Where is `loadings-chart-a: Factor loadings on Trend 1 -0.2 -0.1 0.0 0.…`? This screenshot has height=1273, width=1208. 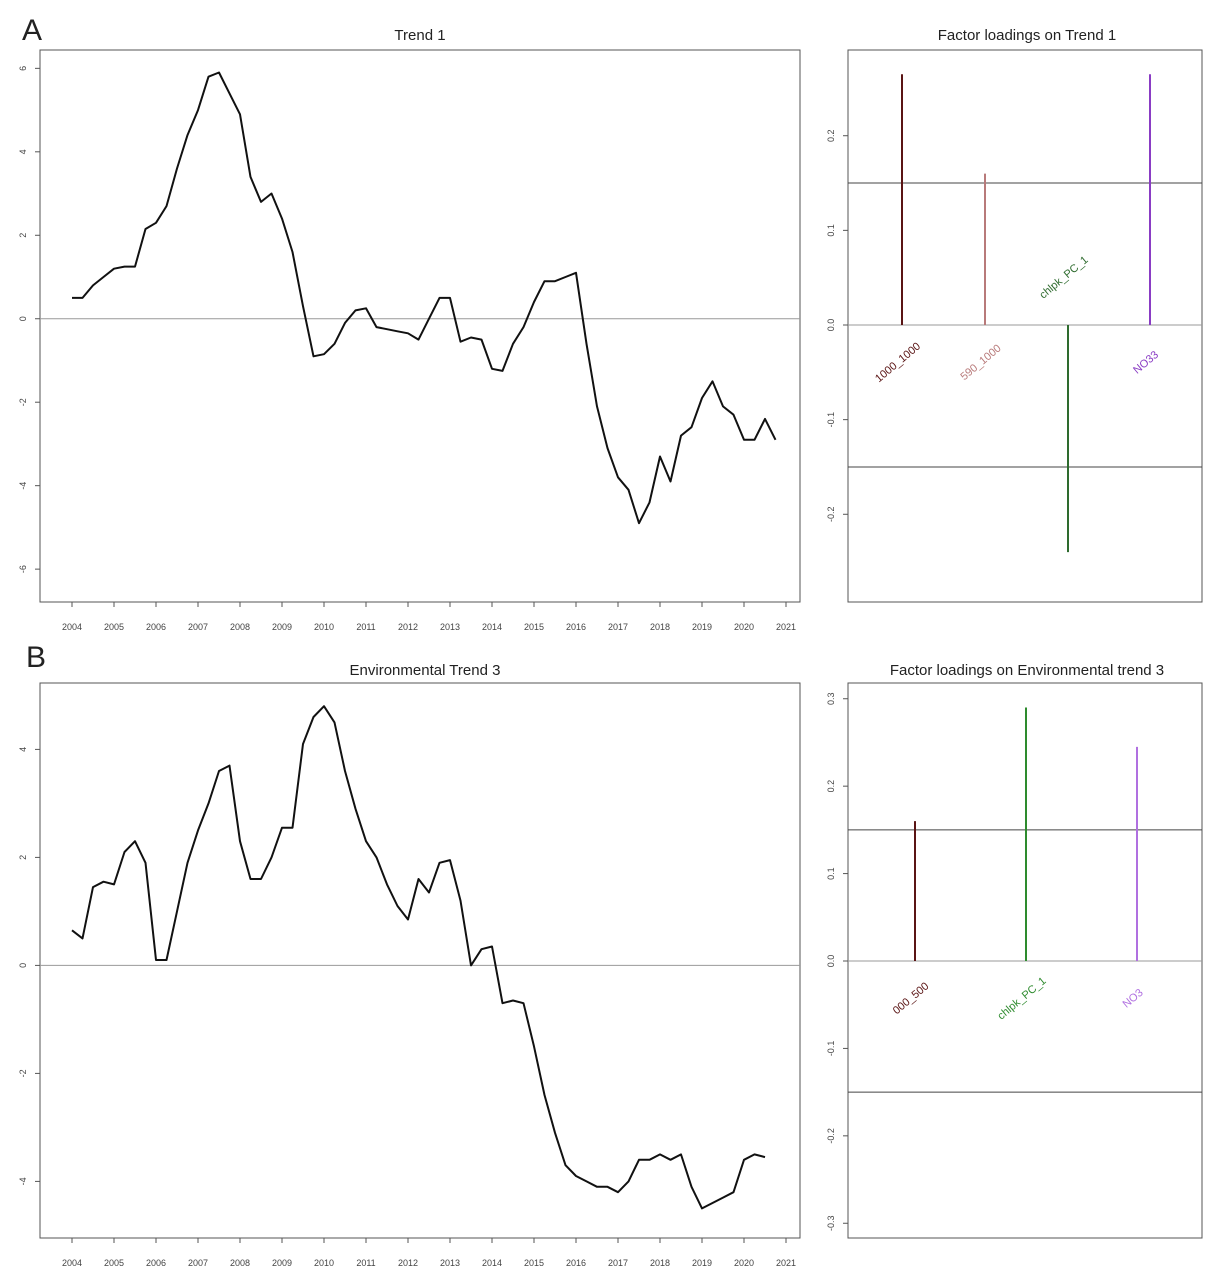 loadings-chart-a: Factor loadings on Trend 1 -0.2 -0.1 0.0 0.… is located at coordinates (1014, 315).